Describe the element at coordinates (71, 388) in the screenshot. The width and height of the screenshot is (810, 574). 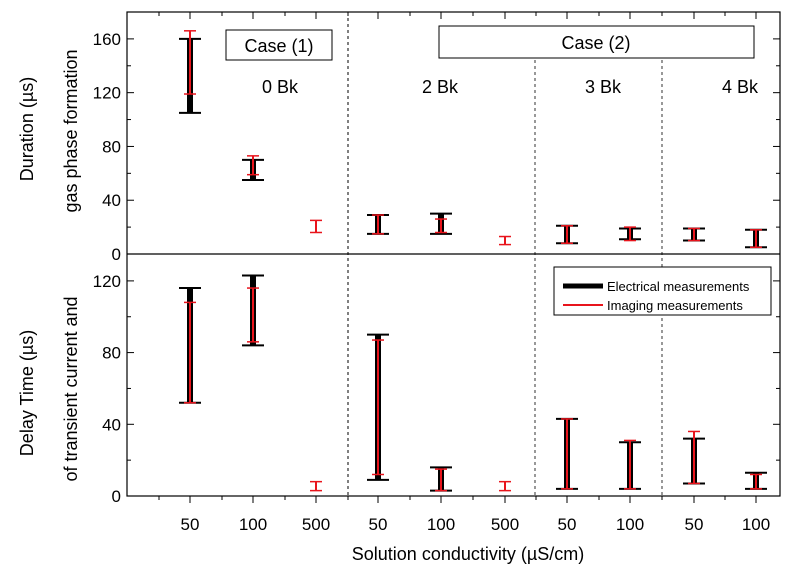
I see `y-axis-title-bottom-line2: of transient current and` at that location.